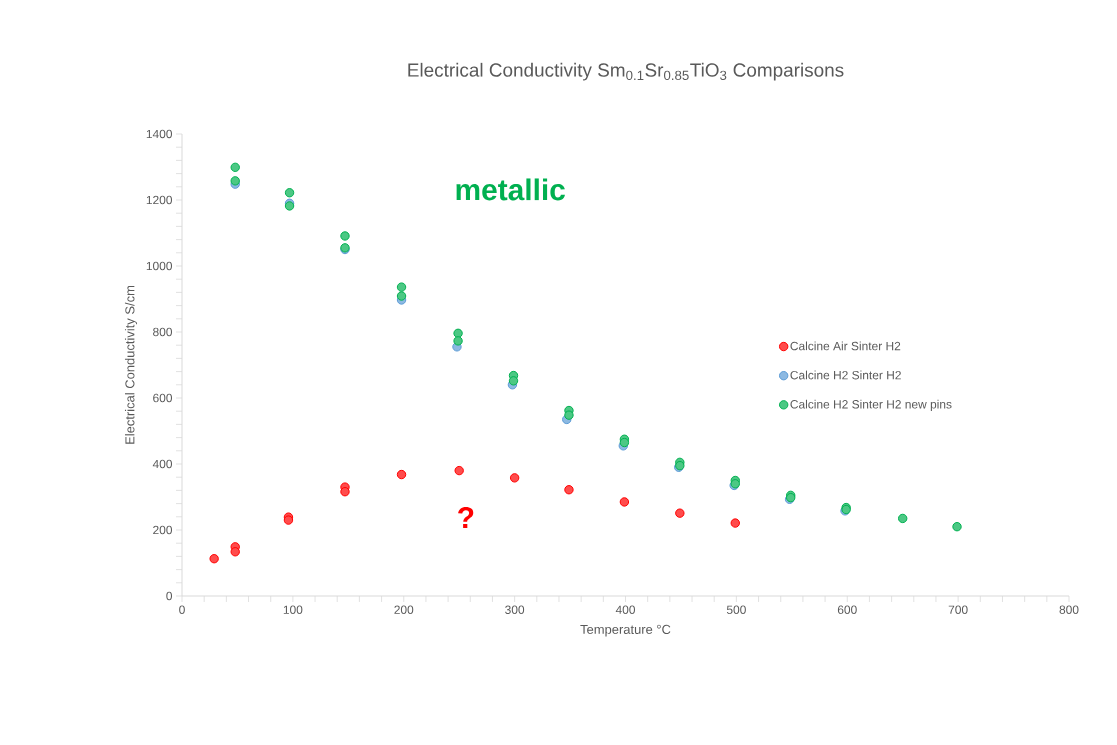  What do you see at coordinates (293, 609) in the screenshot?
I see `x-tick-label: 100` at bounding box center [293, 609].